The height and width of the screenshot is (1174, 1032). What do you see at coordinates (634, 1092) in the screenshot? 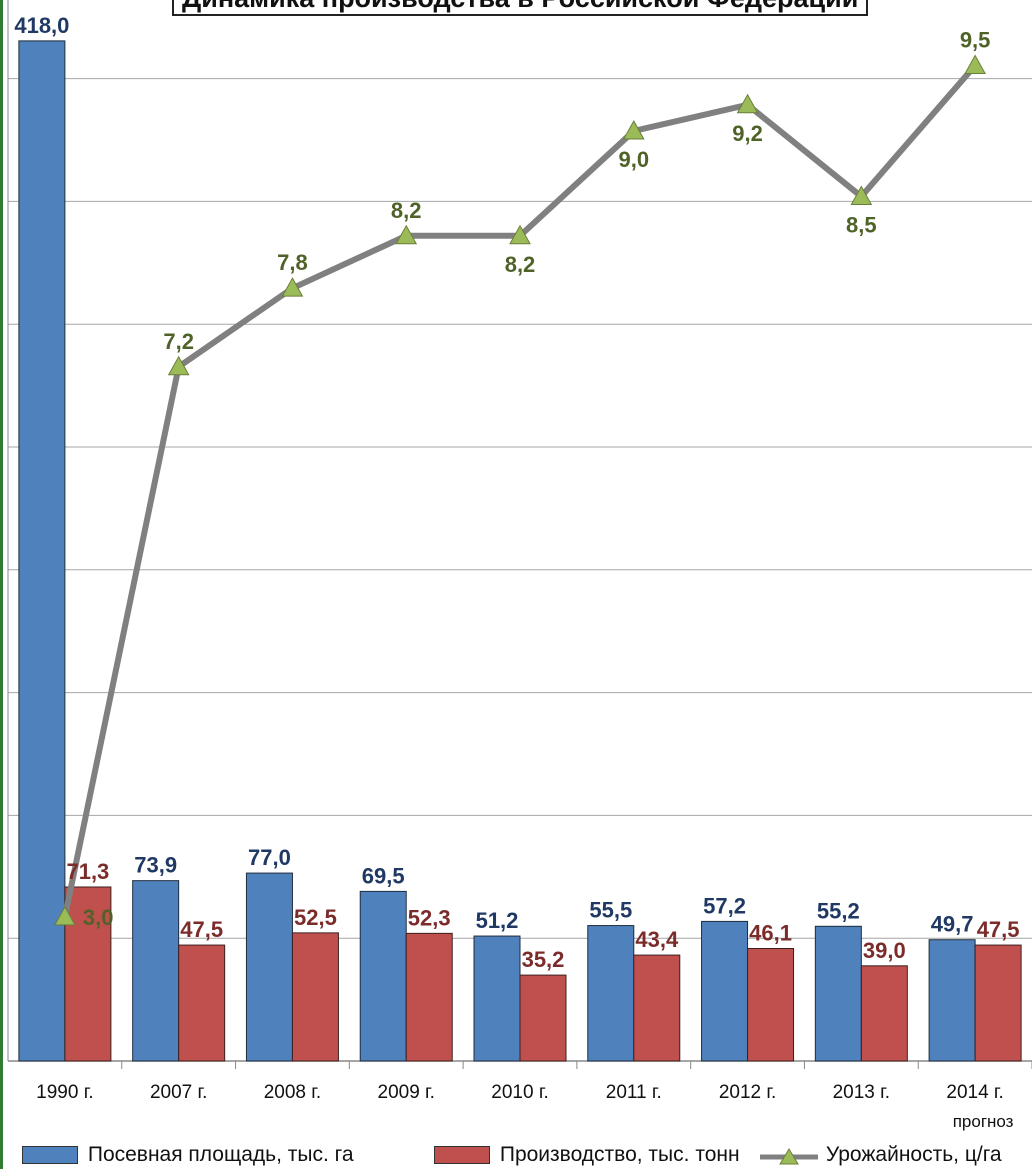
I see `category-label: 2011 г.` at bounding box center [634, 1092].